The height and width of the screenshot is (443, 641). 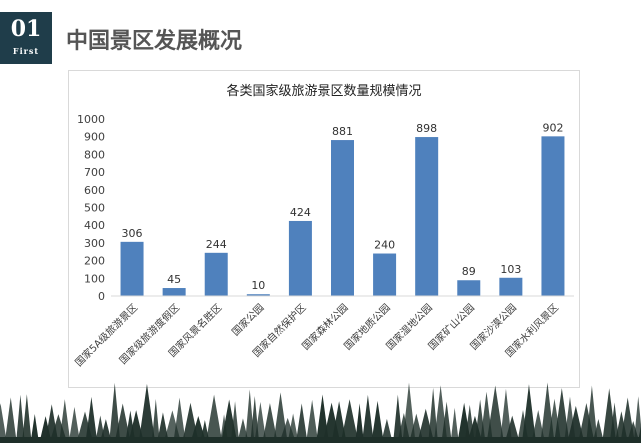 What do you see at coordinates (94, 243) in the screenshot?
I see `y-tick-label: 300` at bounding box center [94, 243].